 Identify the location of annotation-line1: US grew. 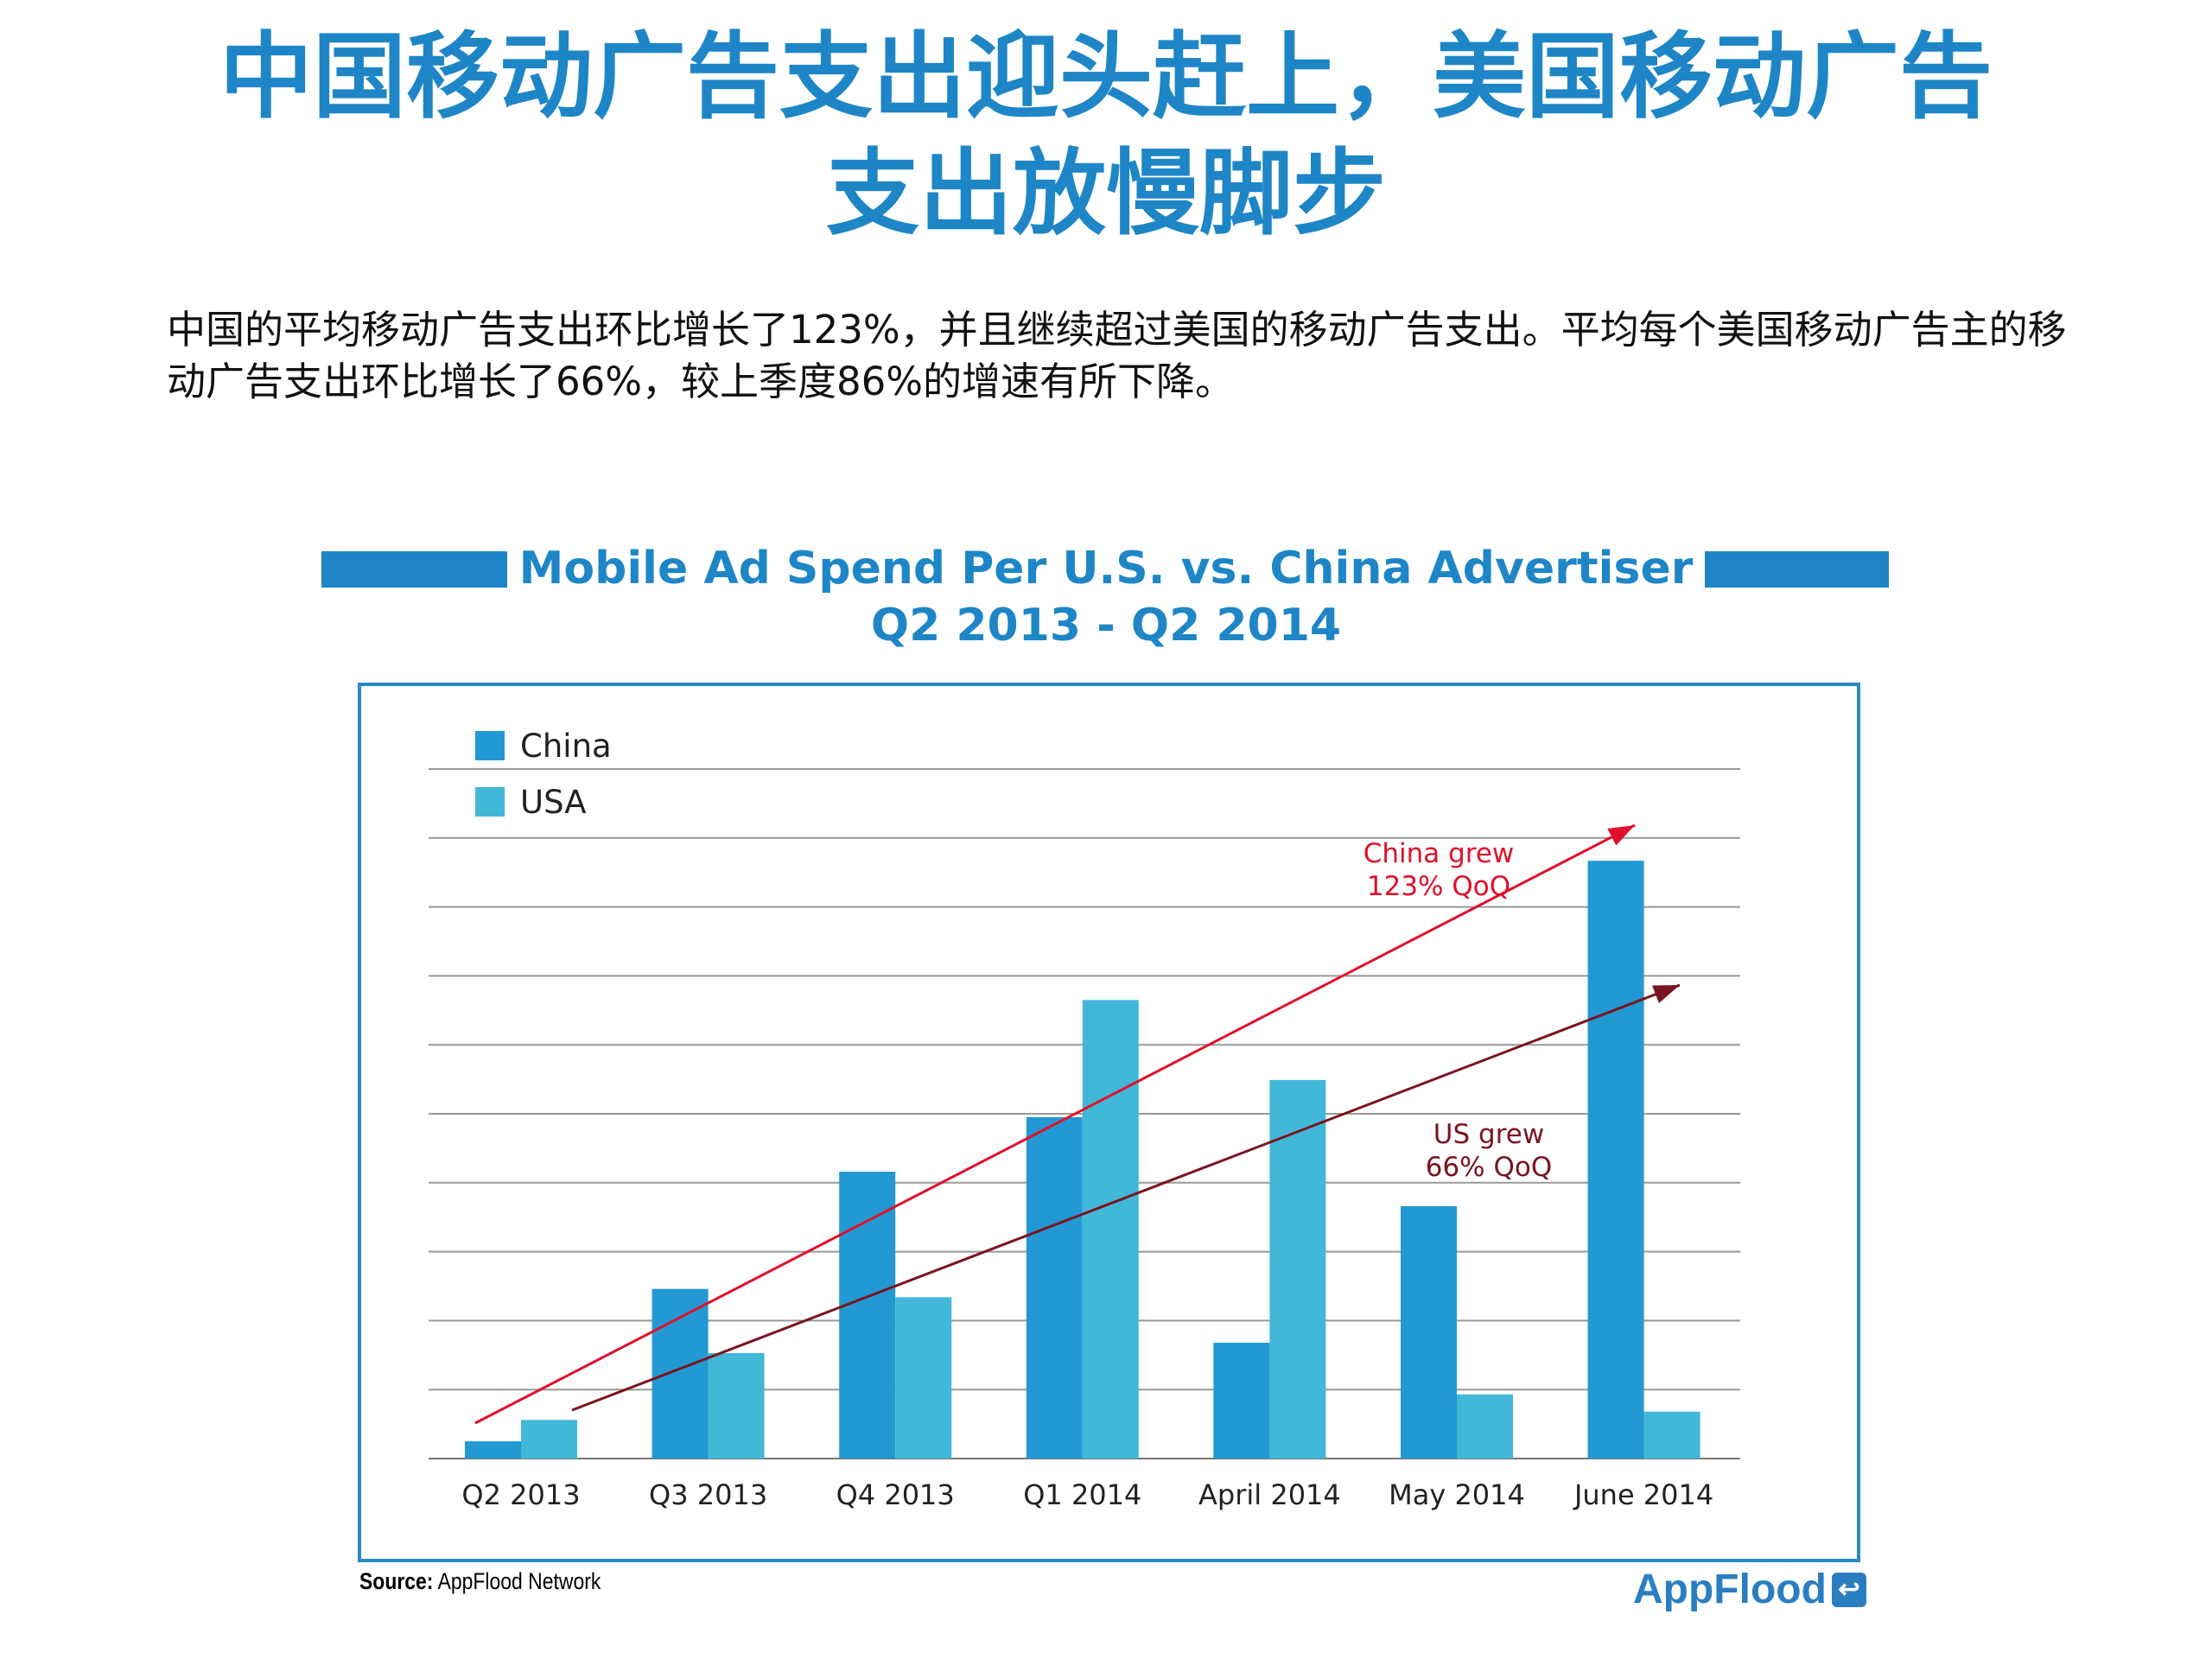
(1488, 1134).